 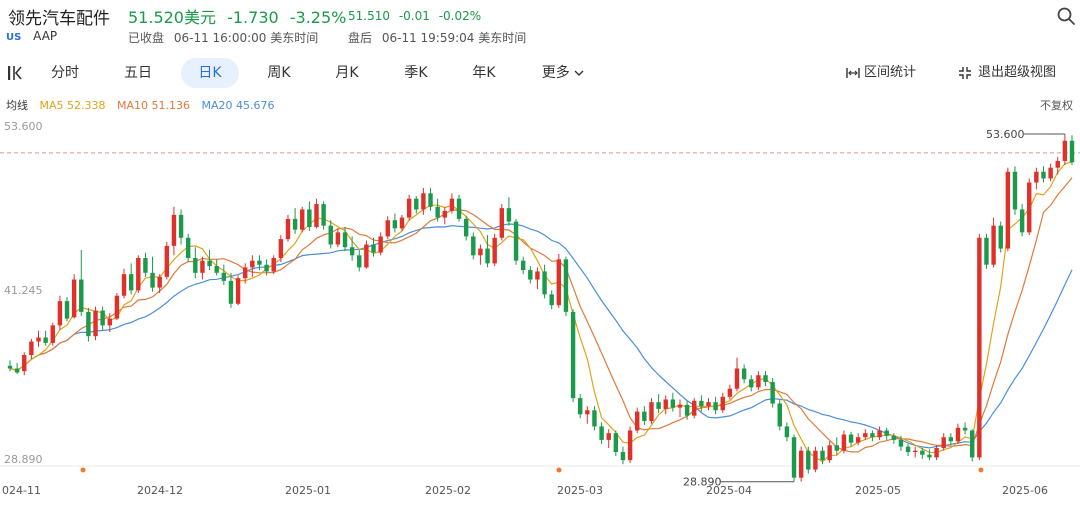 I want to click on tab-monthly-k: 月K, so click(x=347, y=73).